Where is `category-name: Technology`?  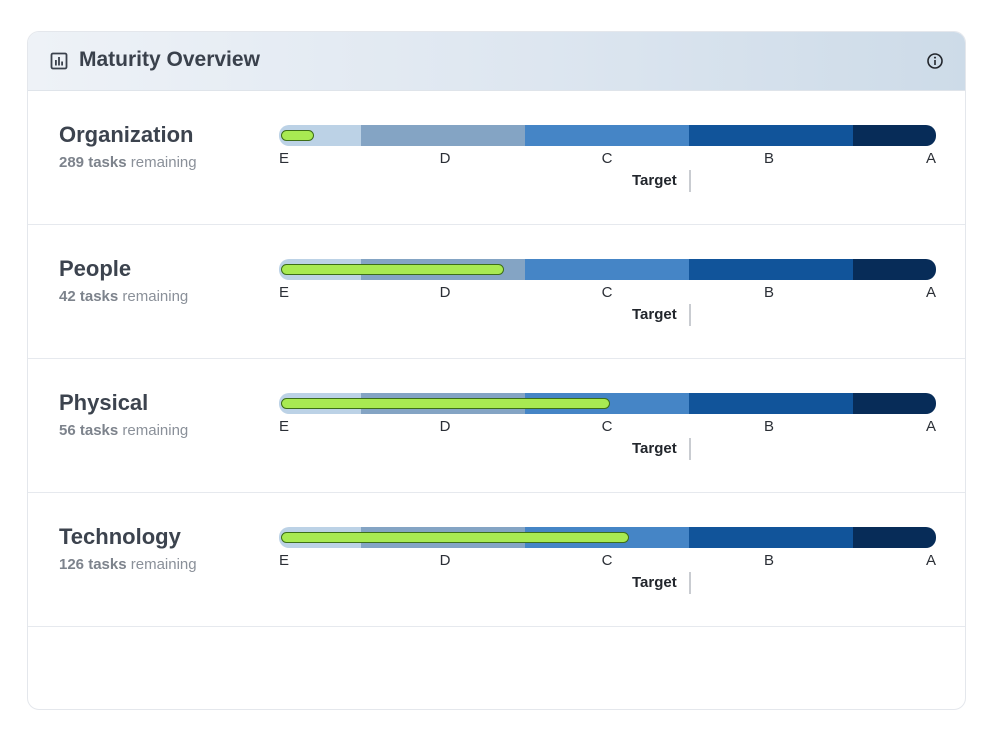
category-name: Technology is located at coordinates (120, 536).